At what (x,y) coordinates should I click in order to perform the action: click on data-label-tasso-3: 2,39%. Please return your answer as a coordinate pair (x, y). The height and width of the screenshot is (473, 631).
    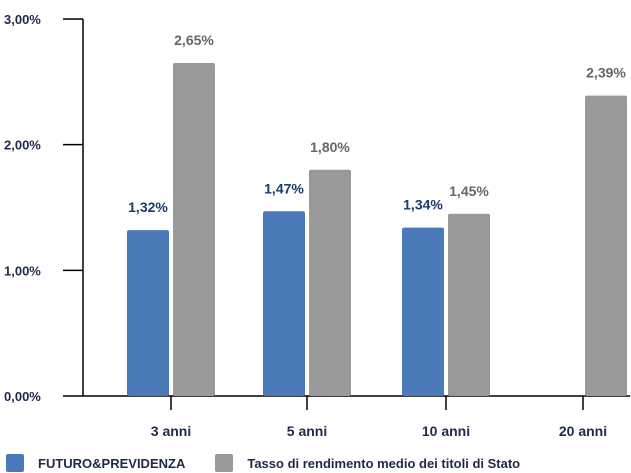
    Looking at the image, I should click on (606, 73).